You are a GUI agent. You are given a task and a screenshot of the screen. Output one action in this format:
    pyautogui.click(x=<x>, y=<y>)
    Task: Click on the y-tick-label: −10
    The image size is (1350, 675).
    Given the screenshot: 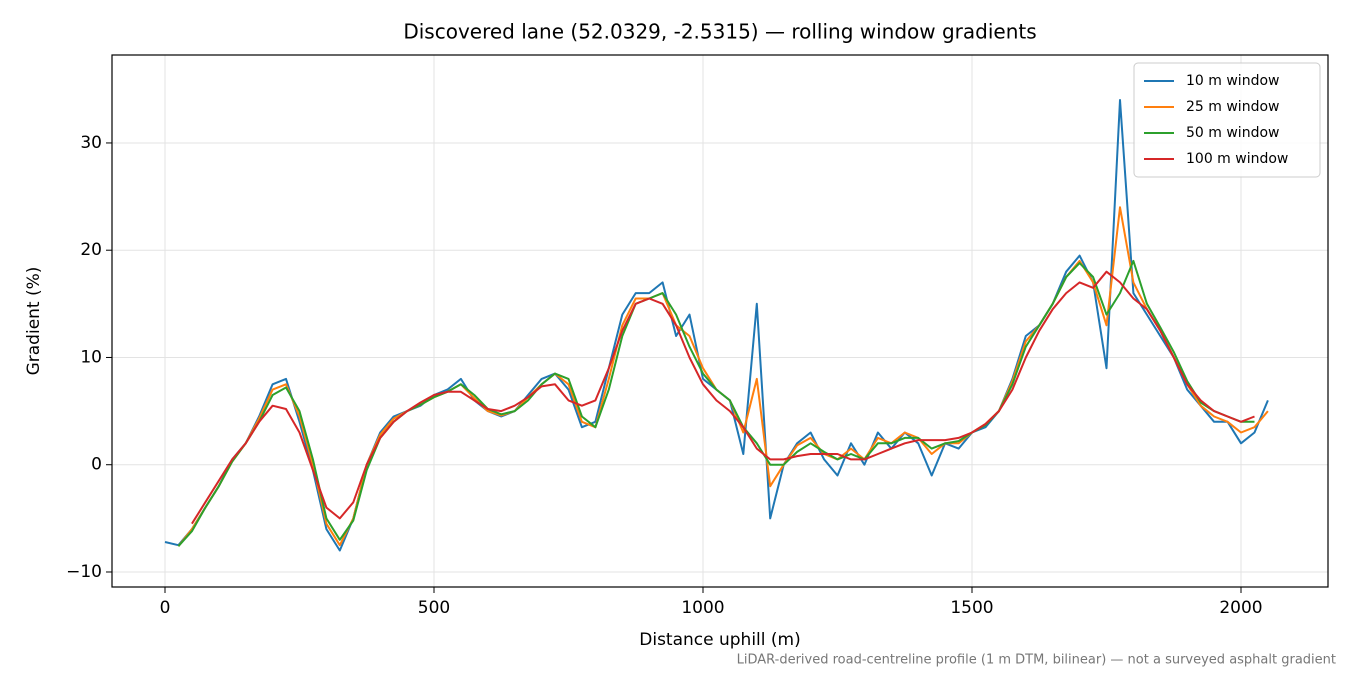 What is the action you would take?
    pyautogui.click(x=84, y=572)
    